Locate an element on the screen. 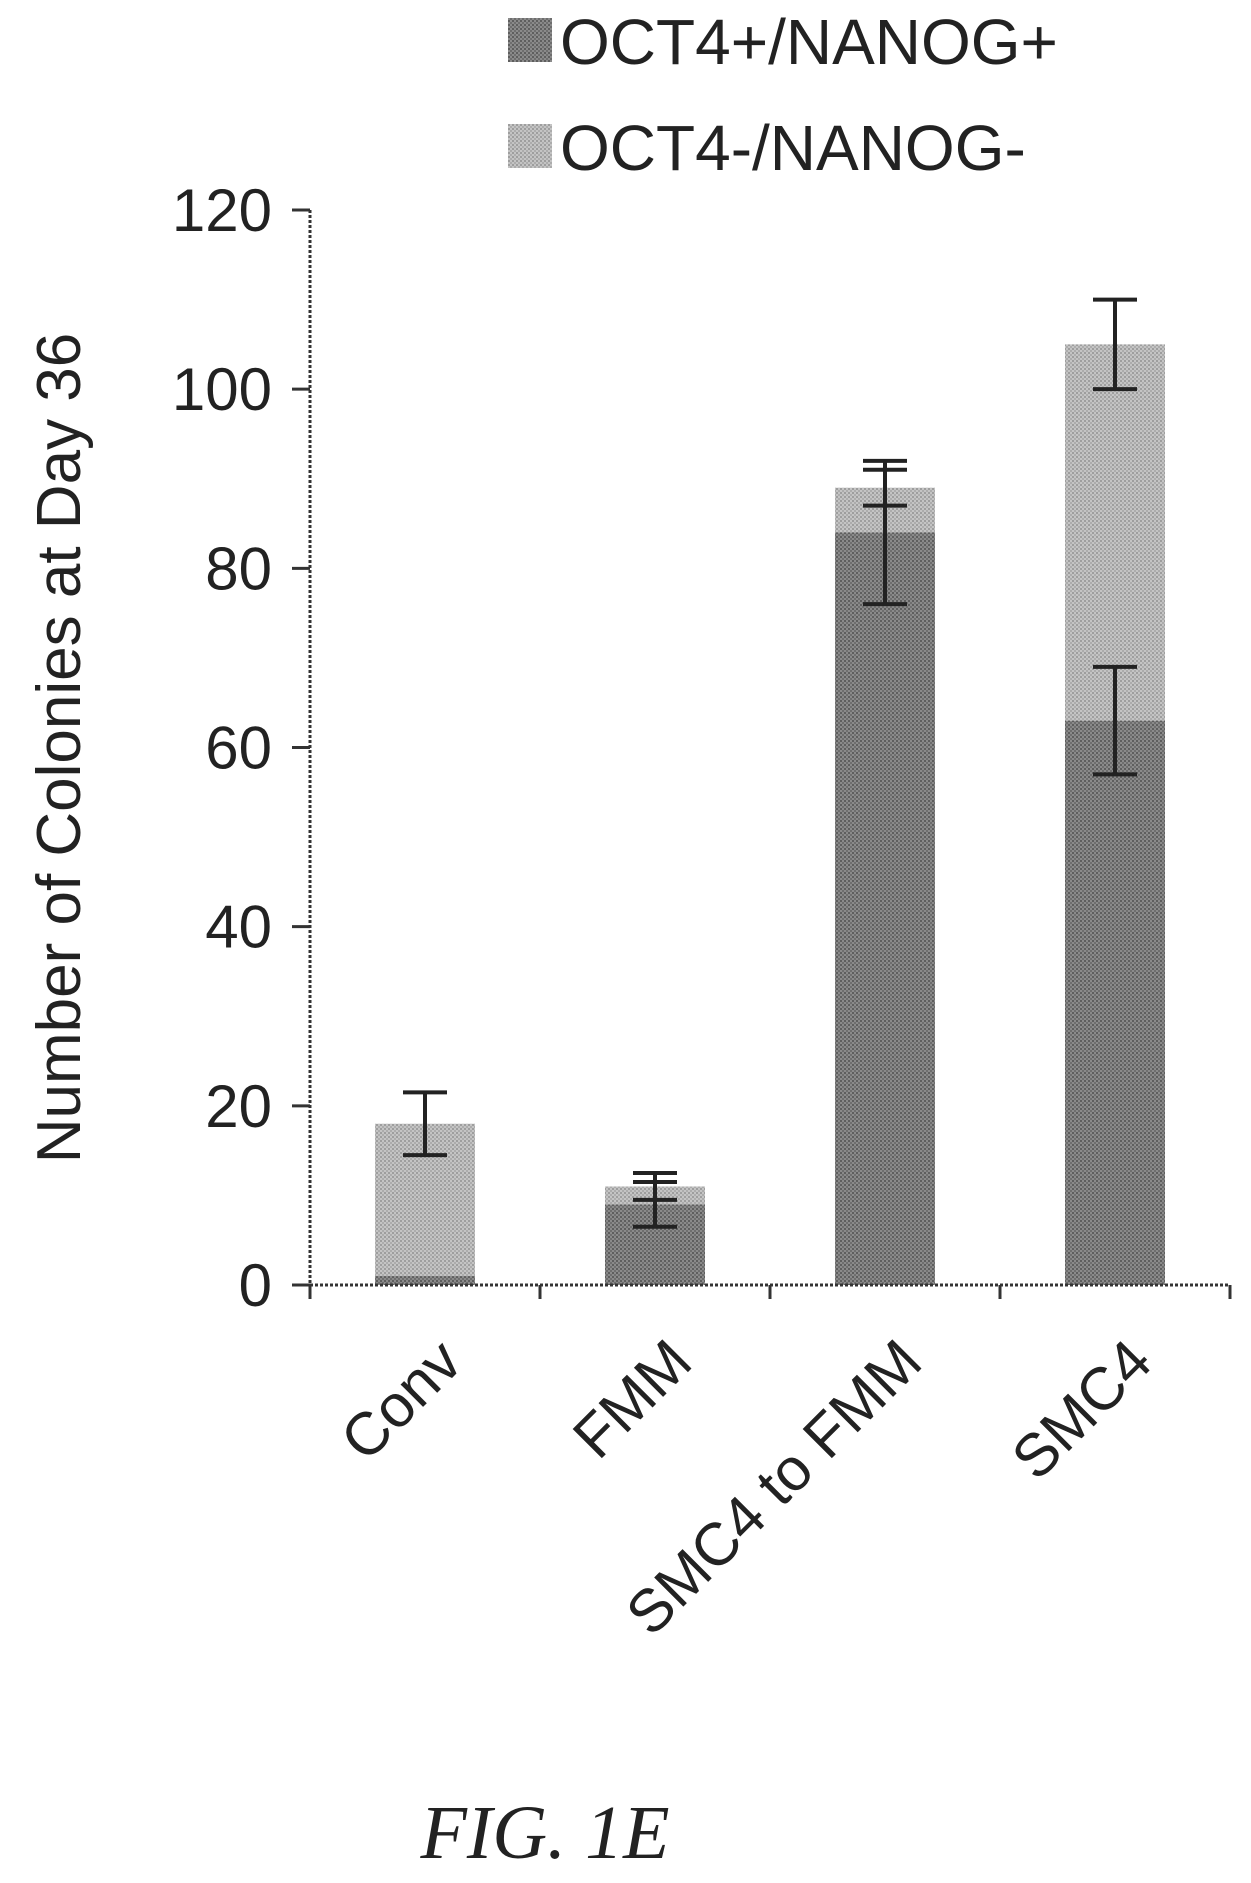  legend: OCT4+/NANOG+ OCT4-/NANOG- is located at coordinates (783, 95).